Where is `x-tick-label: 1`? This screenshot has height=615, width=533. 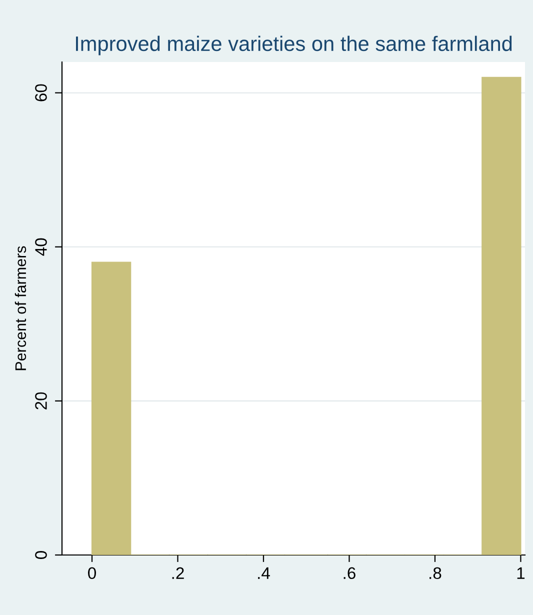 x-tick-label: 1 is located at coordinates (521, 573).